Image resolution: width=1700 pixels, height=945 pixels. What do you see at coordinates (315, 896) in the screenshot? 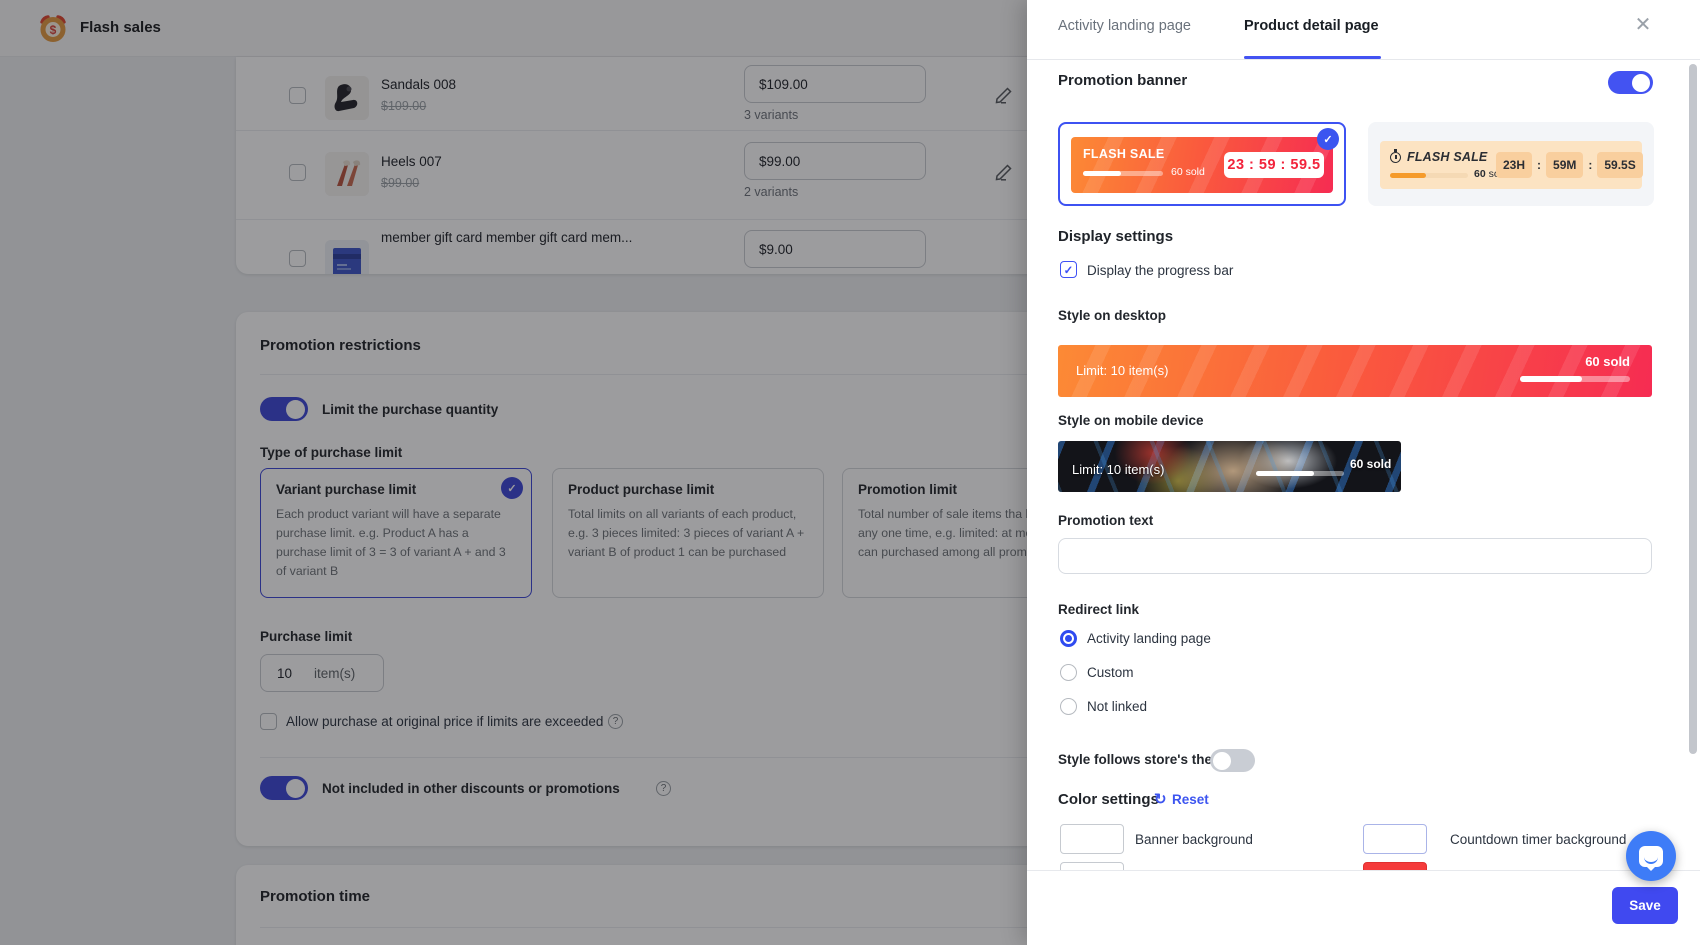
I see `section-title: Promotion time` at bounding box center [315, 896].